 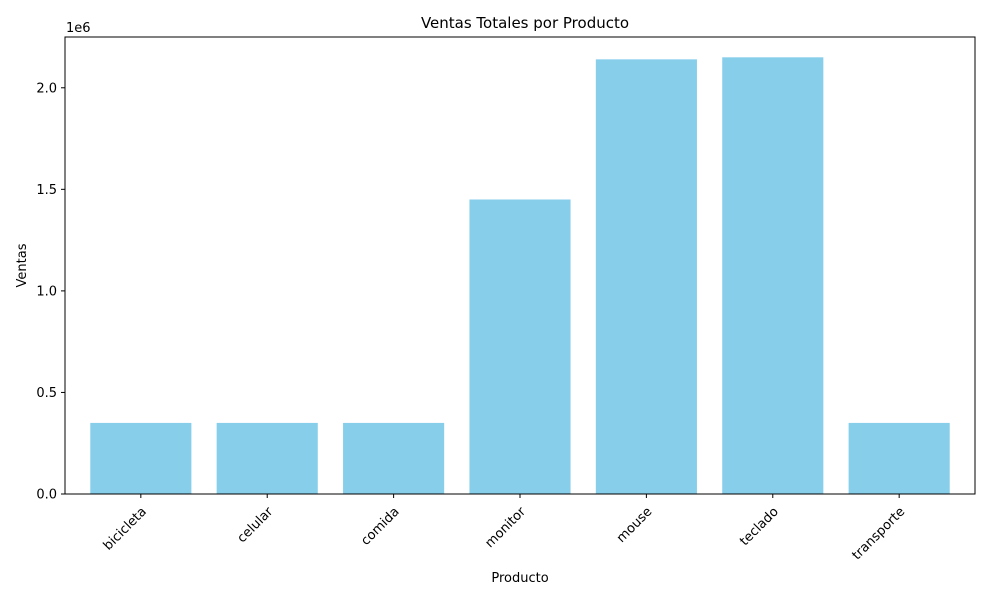 I want to click on x-tick-label: comida, so click(x=380, y=526).